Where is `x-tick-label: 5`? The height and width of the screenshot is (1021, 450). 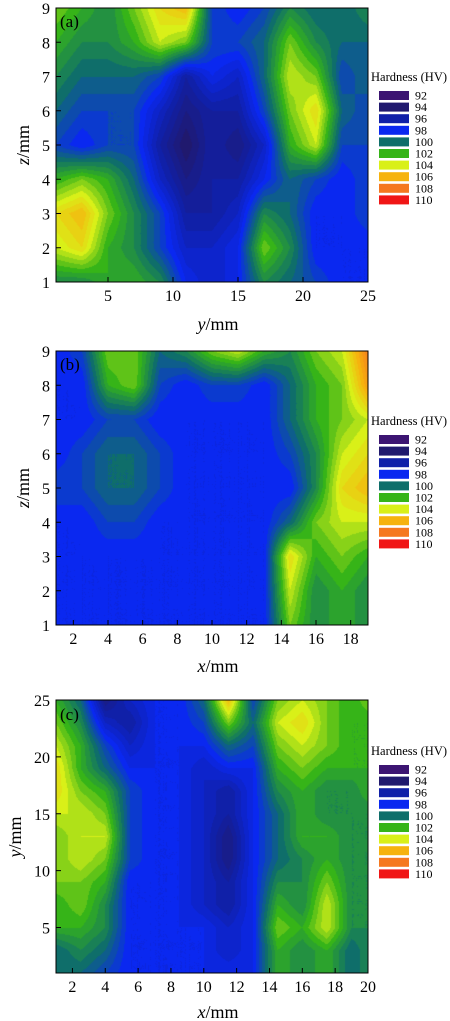
x-tick-label: 5 is located at coordinates (108, 296).